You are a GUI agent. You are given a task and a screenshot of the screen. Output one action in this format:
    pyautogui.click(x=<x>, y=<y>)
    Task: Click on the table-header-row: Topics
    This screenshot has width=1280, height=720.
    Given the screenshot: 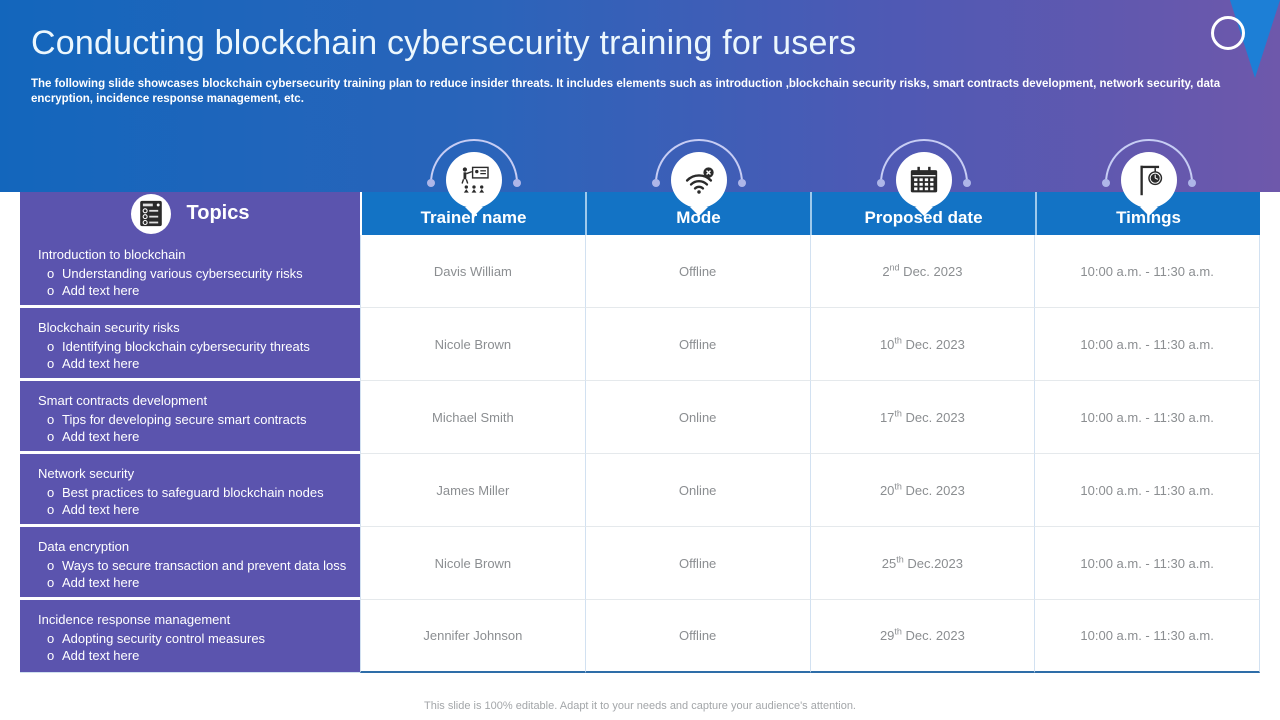 What is the action you would take?
    pyautogui.click(x=640, y=187)
    